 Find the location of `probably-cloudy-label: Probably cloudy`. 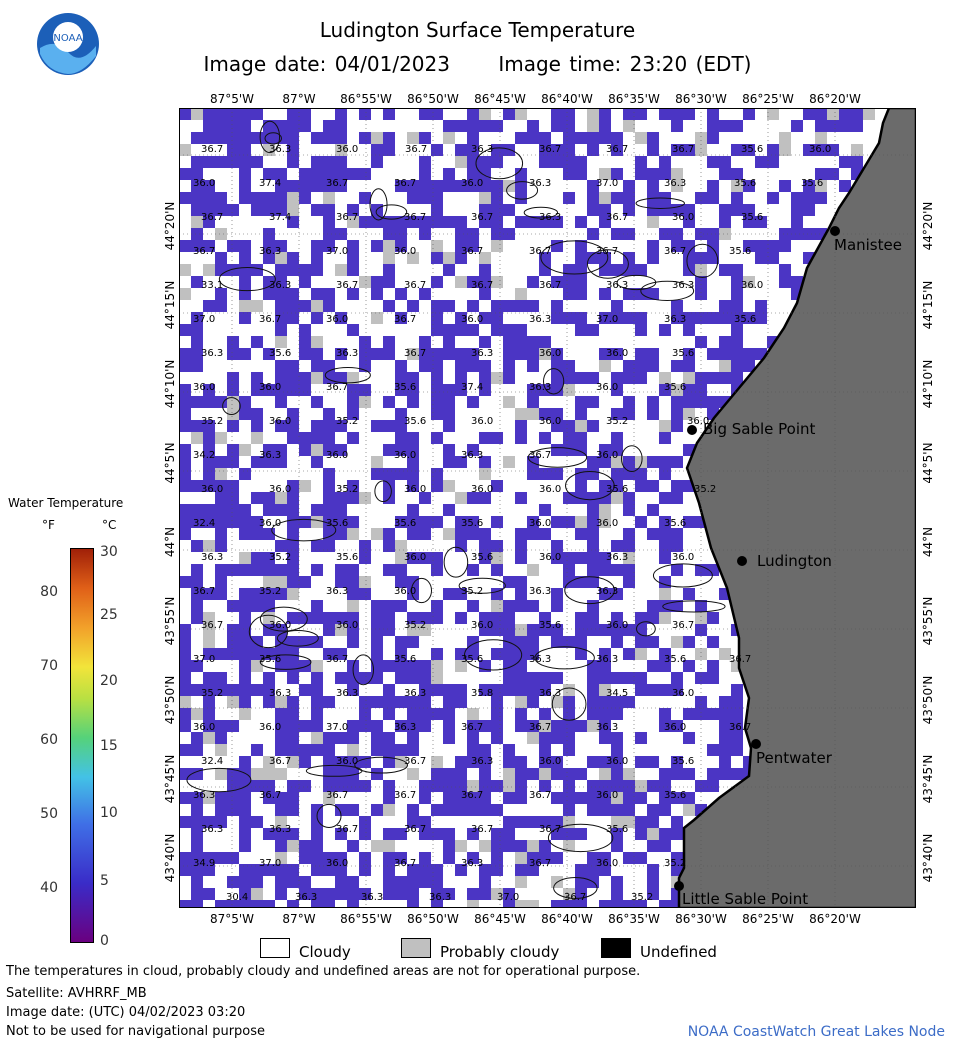

probably-cloudy-label: Probably cloudy is located at coordinates (500, 952).